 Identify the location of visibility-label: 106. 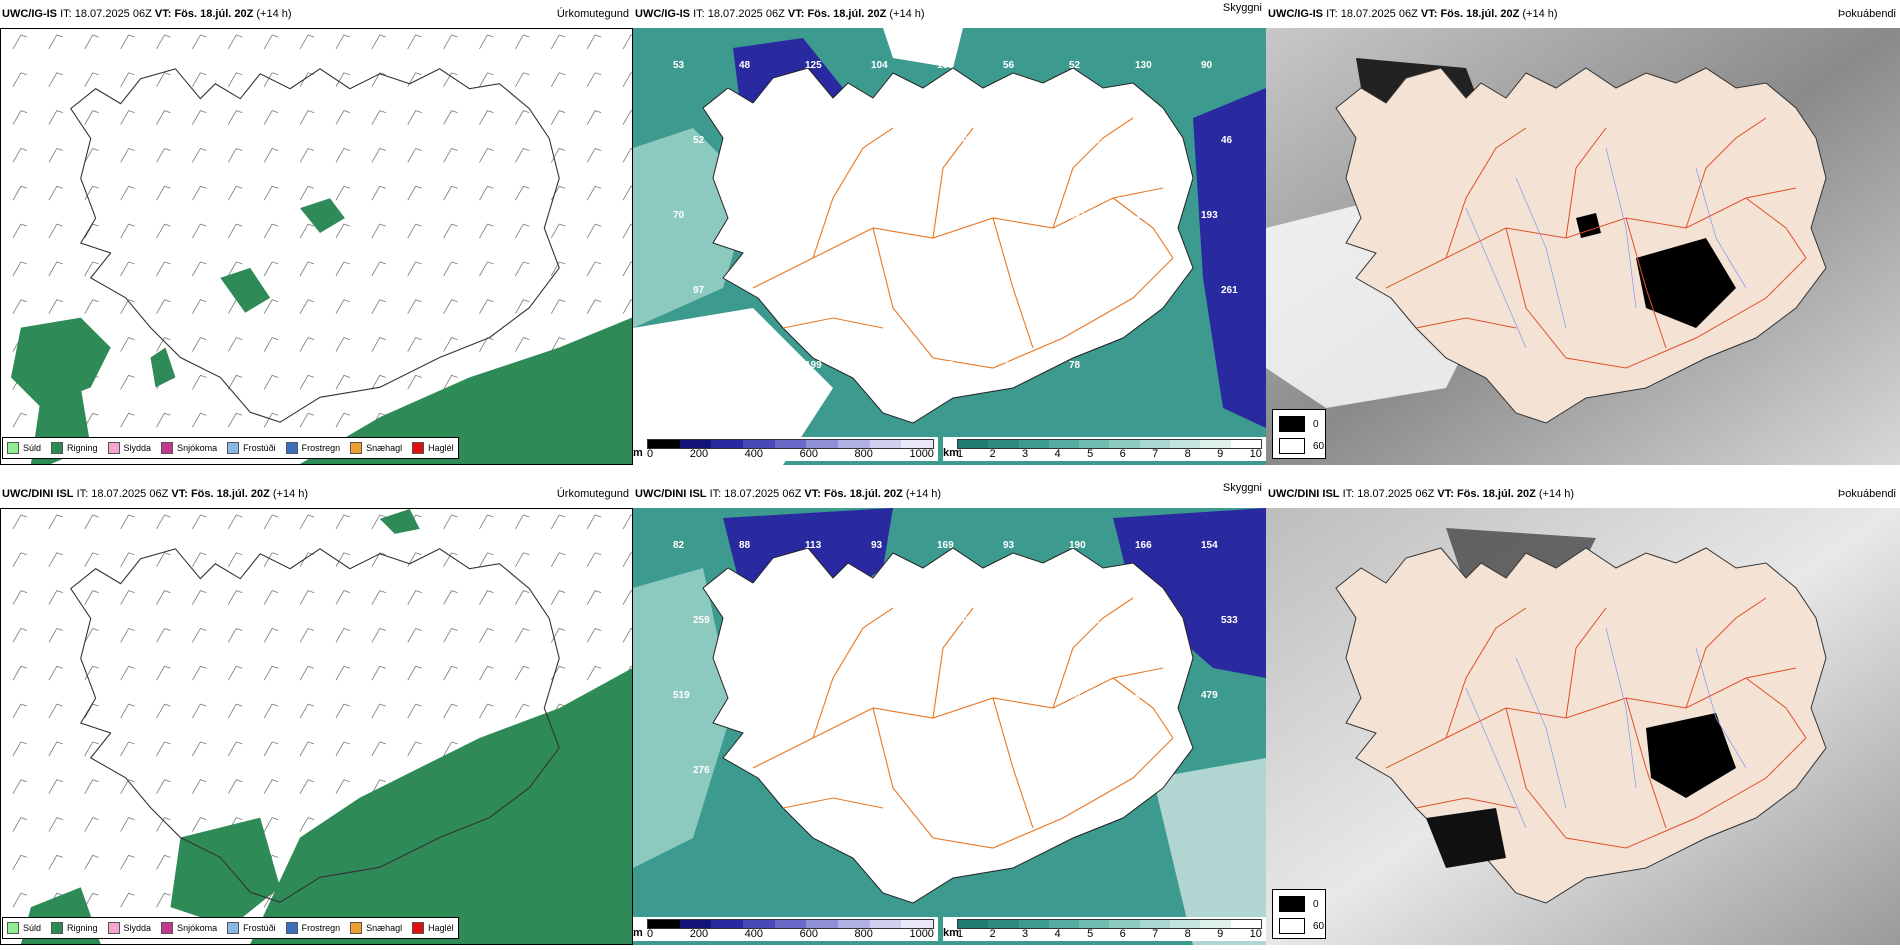
(1011, 215).